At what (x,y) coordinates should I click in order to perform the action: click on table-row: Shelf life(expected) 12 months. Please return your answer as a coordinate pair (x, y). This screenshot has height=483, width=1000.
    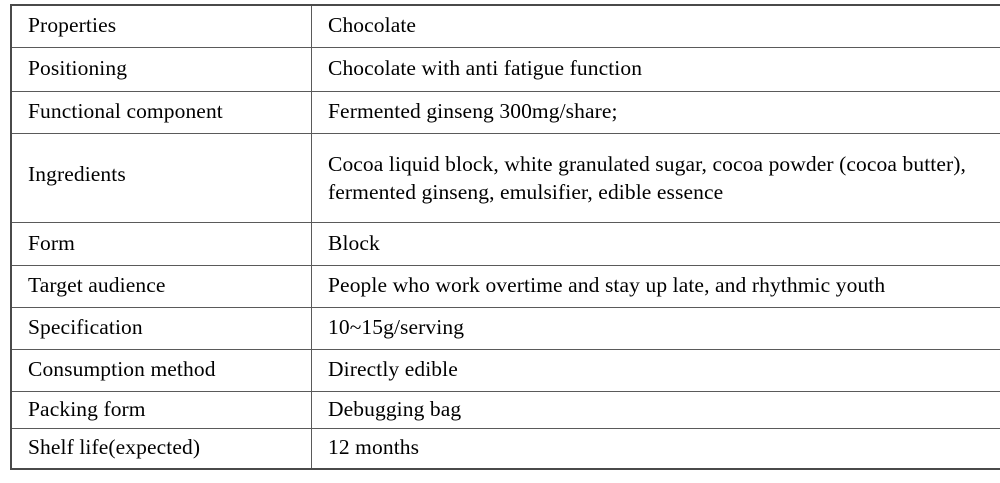
    Looking at the image, I should click on (505, 448).